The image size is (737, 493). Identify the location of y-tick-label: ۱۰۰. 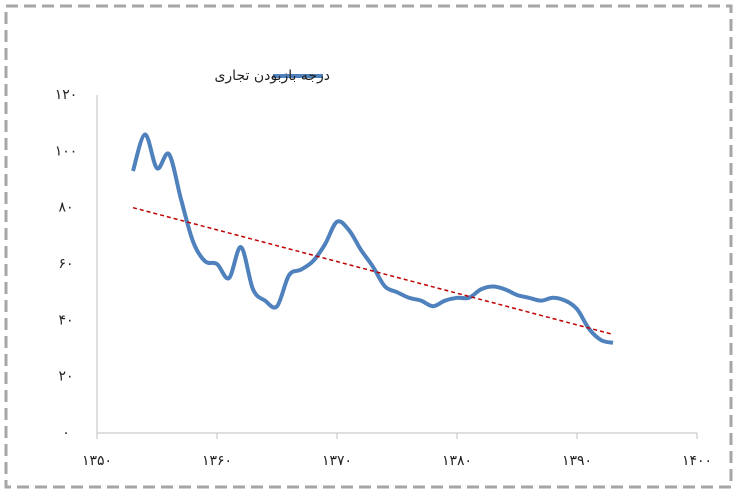
(66, 151).